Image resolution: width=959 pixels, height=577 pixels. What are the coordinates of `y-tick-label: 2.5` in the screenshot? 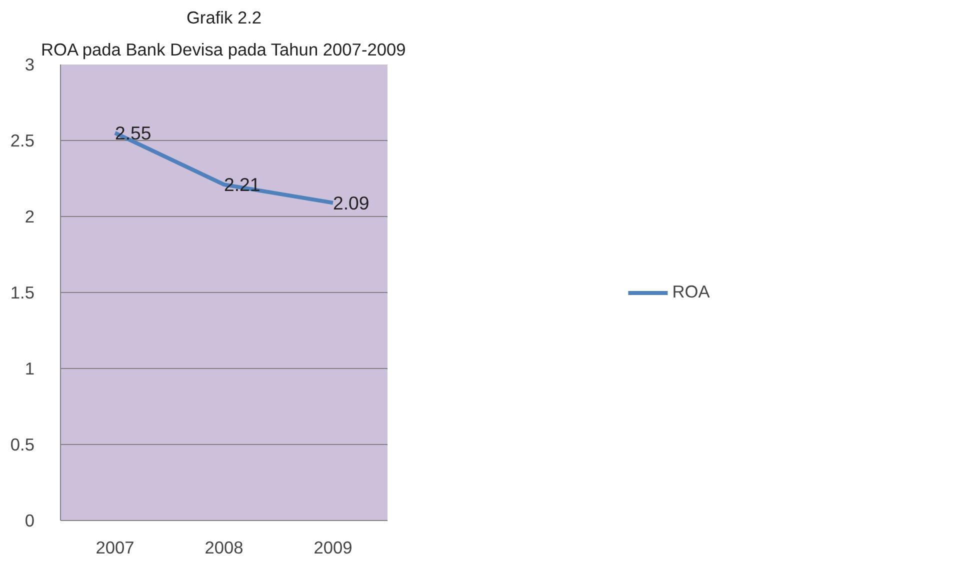 It's located at (22, 140).